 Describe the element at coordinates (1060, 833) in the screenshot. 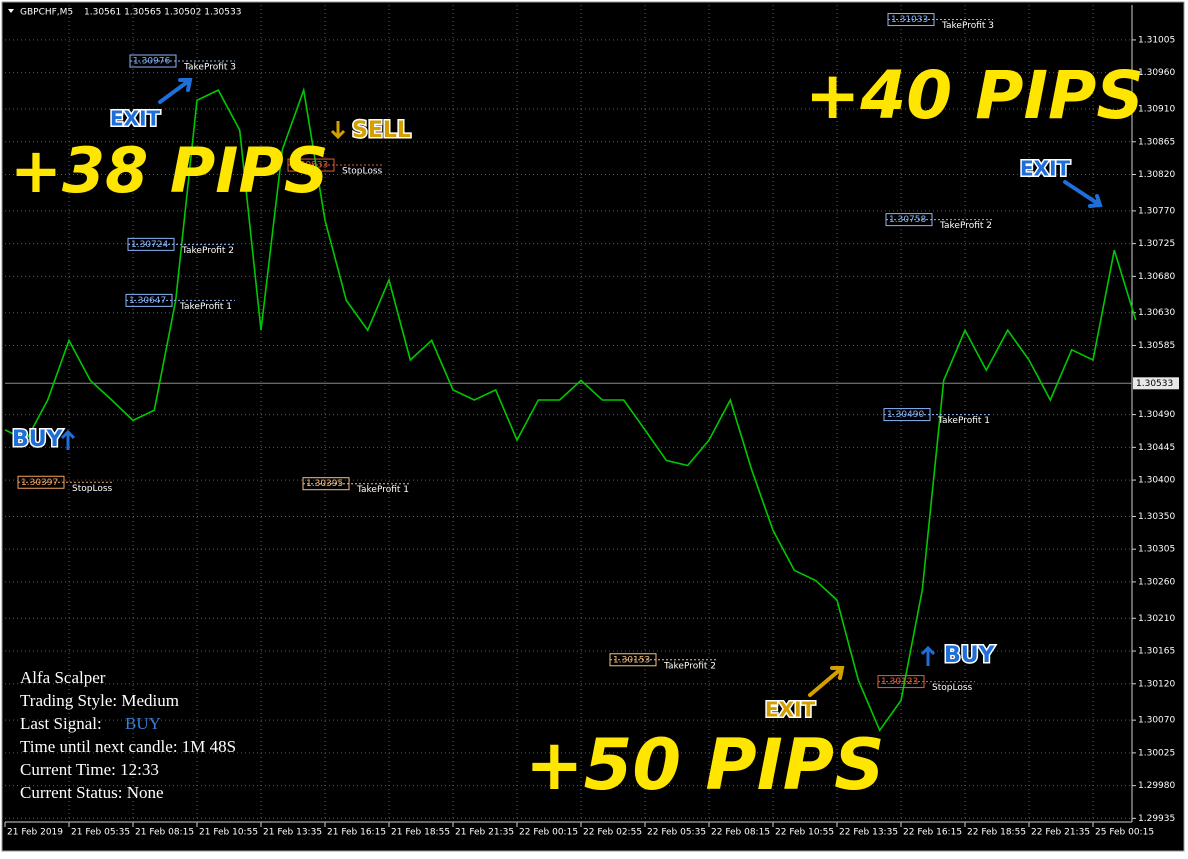

I see `x-tick-label: 22 Feb 21:35` at that location.